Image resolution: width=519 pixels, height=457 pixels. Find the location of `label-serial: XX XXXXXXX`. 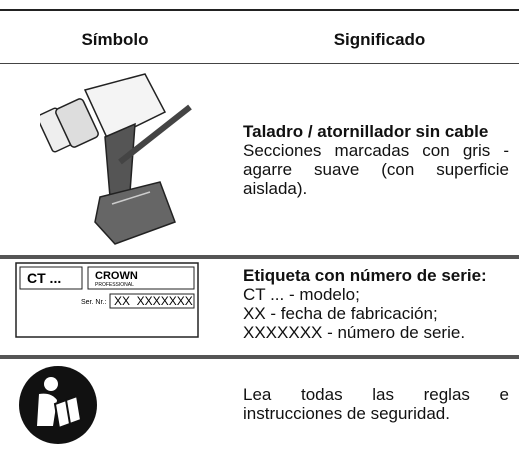

label-serial: XX XXXXXXX is located at coordinates (153, 301).